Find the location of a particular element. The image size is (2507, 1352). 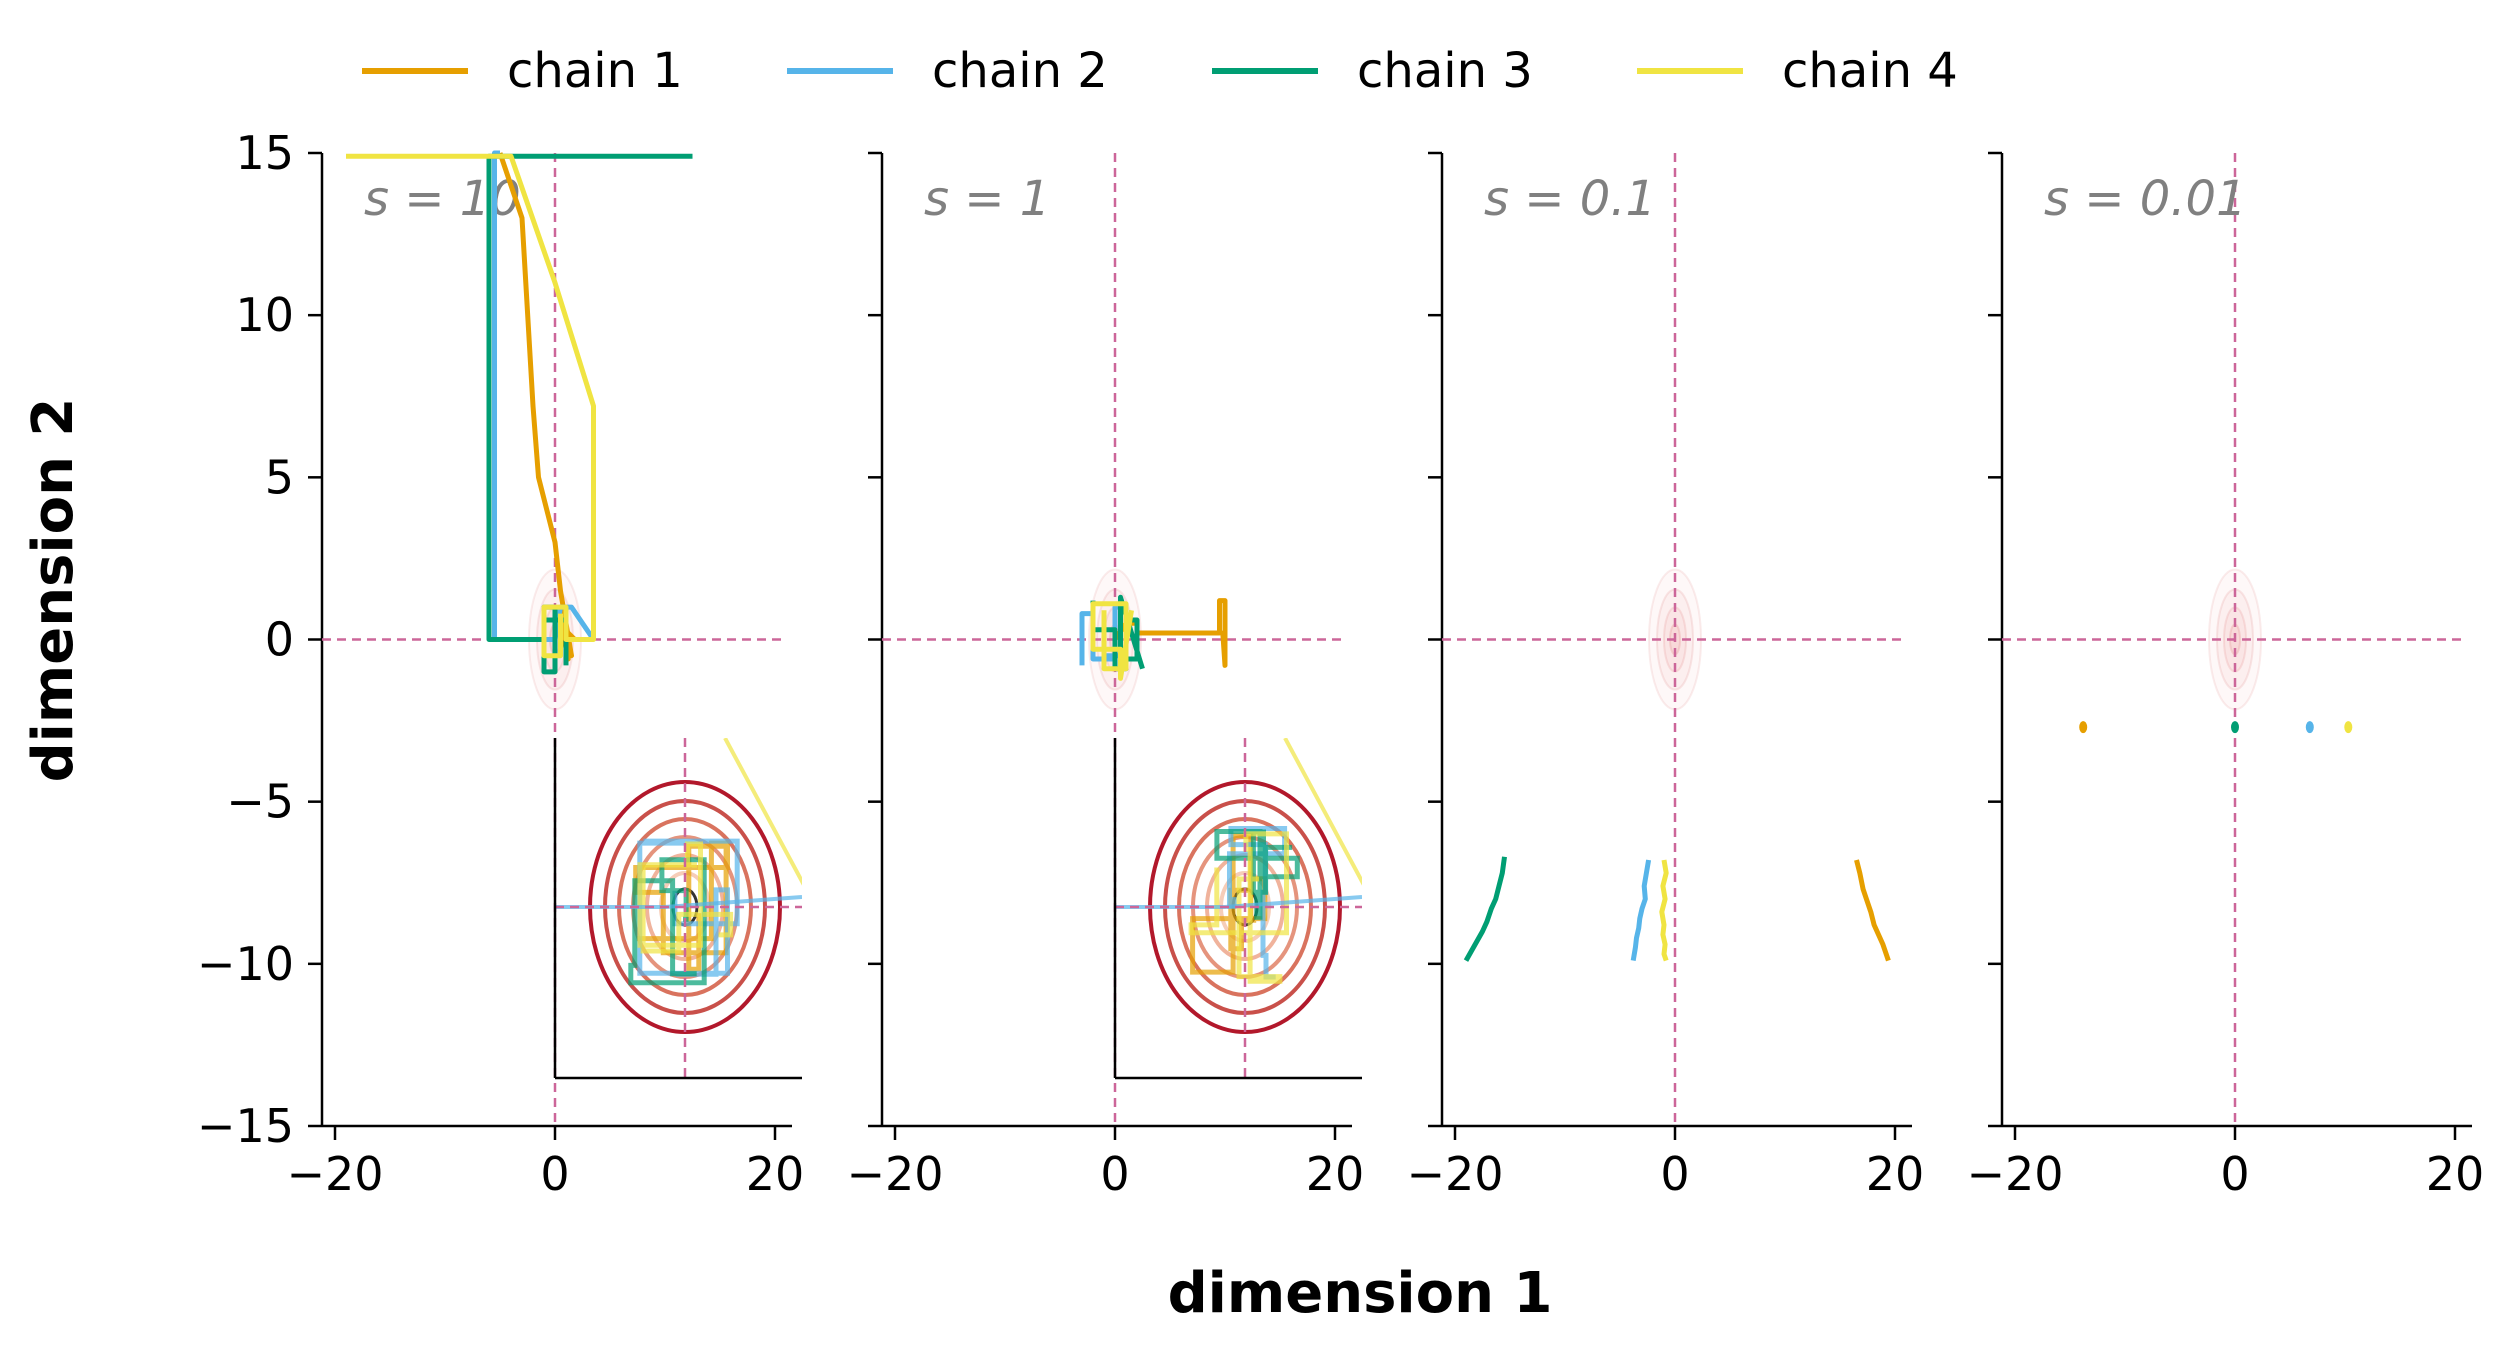

y-tick-label: −5 is located at coordinates (260, 802).